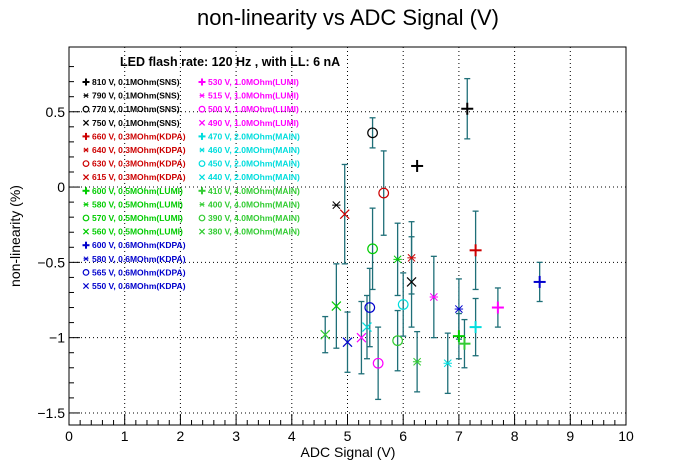 The width and height of the screenshot is (696, 472). What do you see at coordinates (254, 191) in the screenshot?
I see `legend-label: 410 V, 4.0MOhm(MAIN)` at bounding box center [254, 191].